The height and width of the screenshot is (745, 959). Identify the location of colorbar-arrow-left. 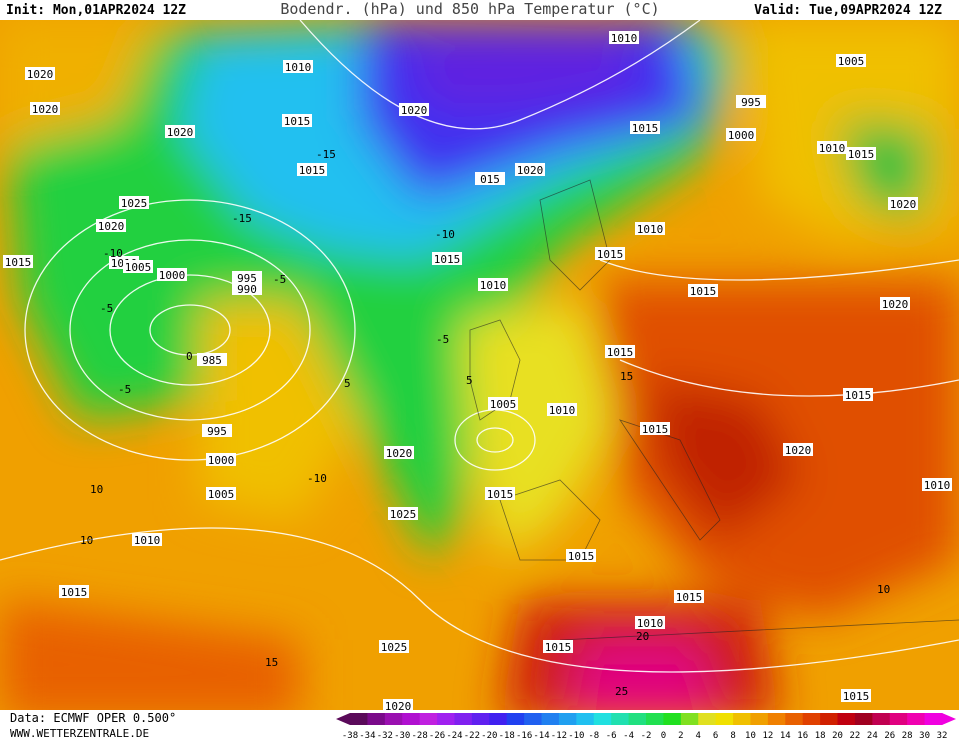
(343, 719).